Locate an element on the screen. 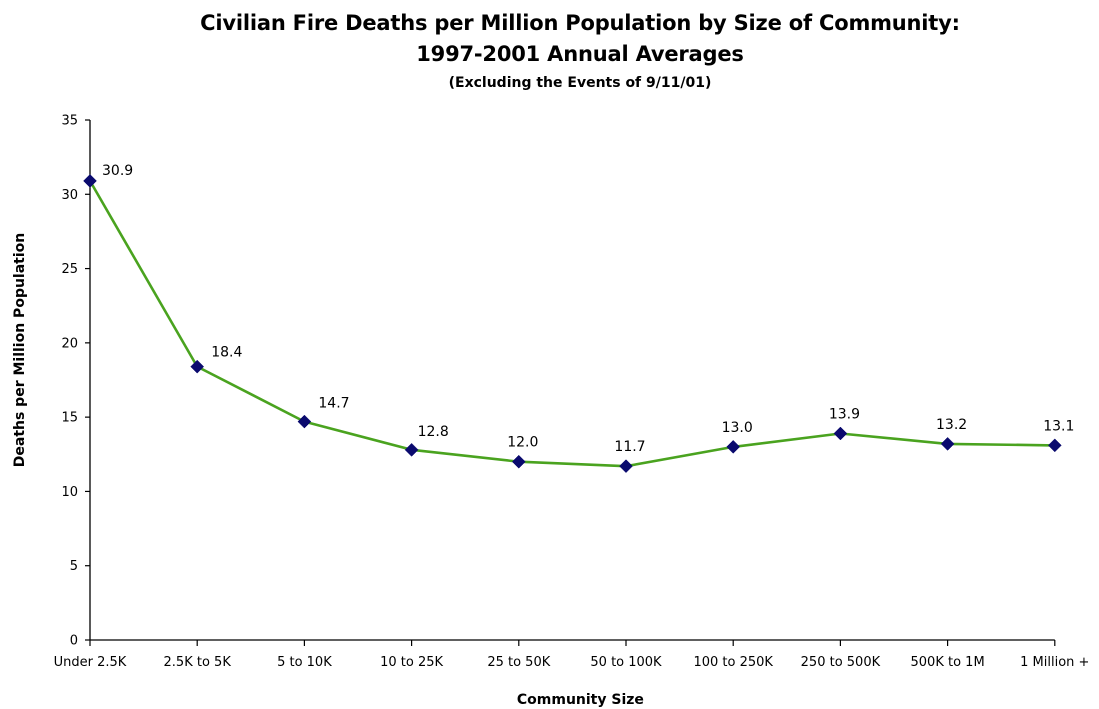  data-label: 13.2 is located at coordinates (951, 425).